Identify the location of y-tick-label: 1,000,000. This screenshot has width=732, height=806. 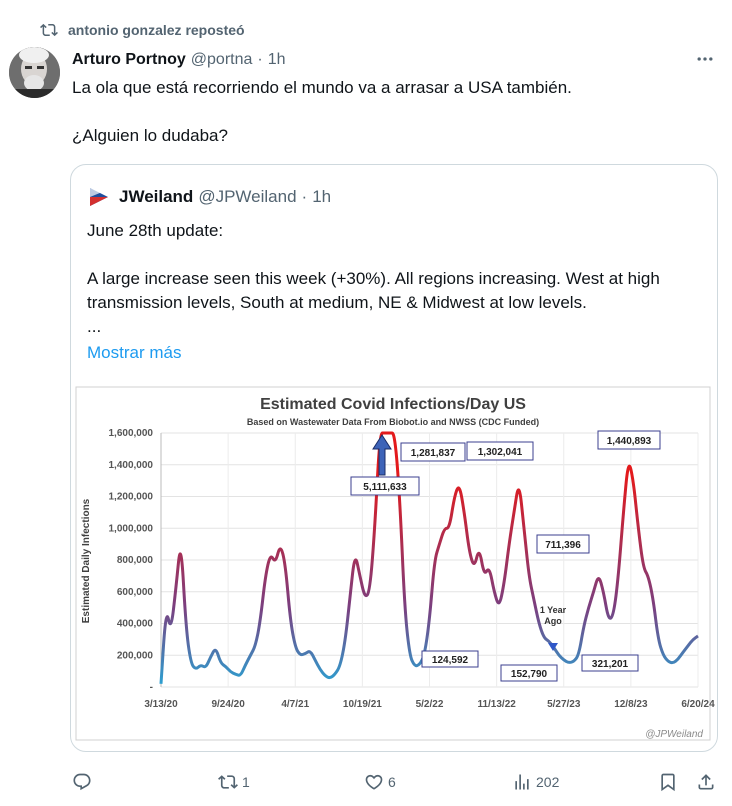
(131, 528).